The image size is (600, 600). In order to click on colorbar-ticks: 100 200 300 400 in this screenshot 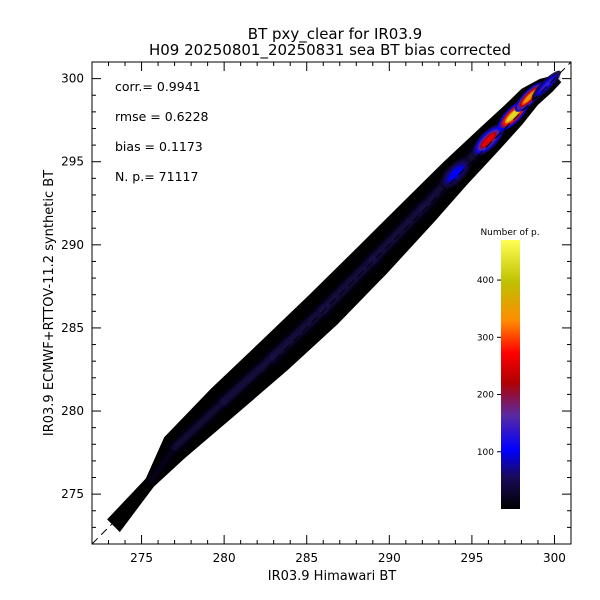, I will do `click(489, 367)`.